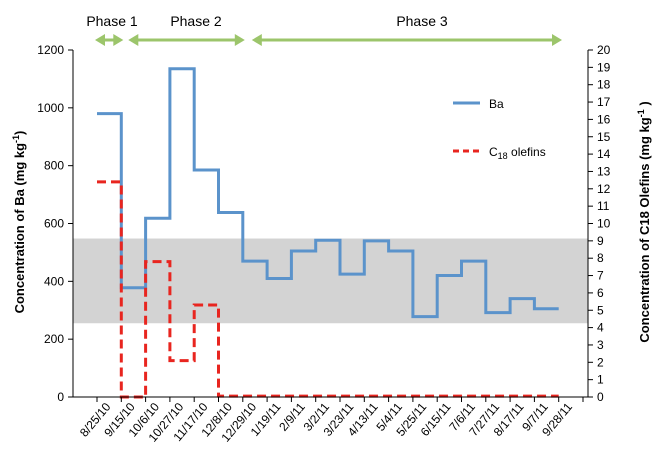 The height and width of the screenshot is (454, 659). I want to click on legend-olefins-label: C18 olefins, so click(517, 153).